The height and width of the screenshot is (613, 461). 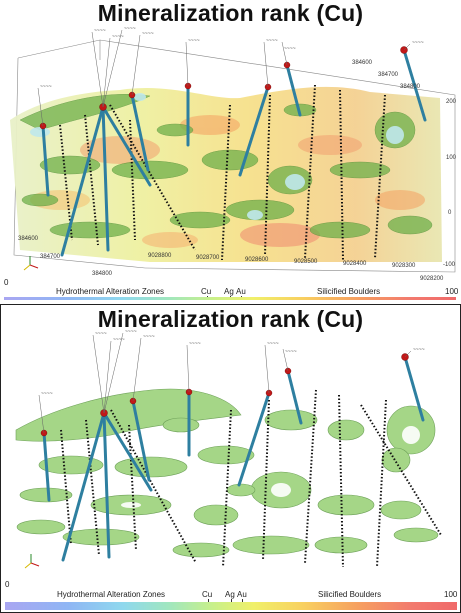 I want to click on axis-left-tick: 384700, so click(x=50, y=257).